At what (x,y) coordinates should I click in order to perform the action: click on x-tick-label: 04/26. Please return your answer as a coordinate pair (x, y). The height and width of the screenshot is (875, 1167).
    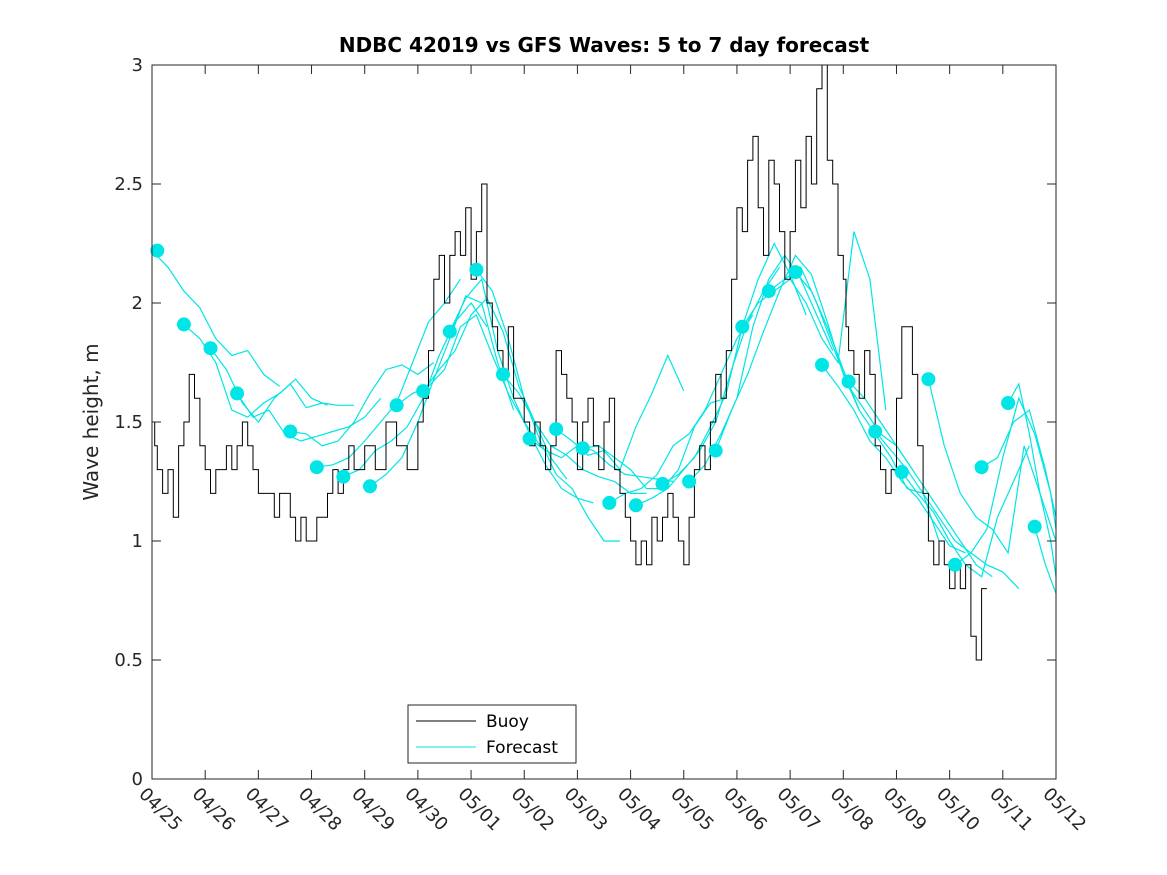
    Looking at the image, I should click on (214, 810).